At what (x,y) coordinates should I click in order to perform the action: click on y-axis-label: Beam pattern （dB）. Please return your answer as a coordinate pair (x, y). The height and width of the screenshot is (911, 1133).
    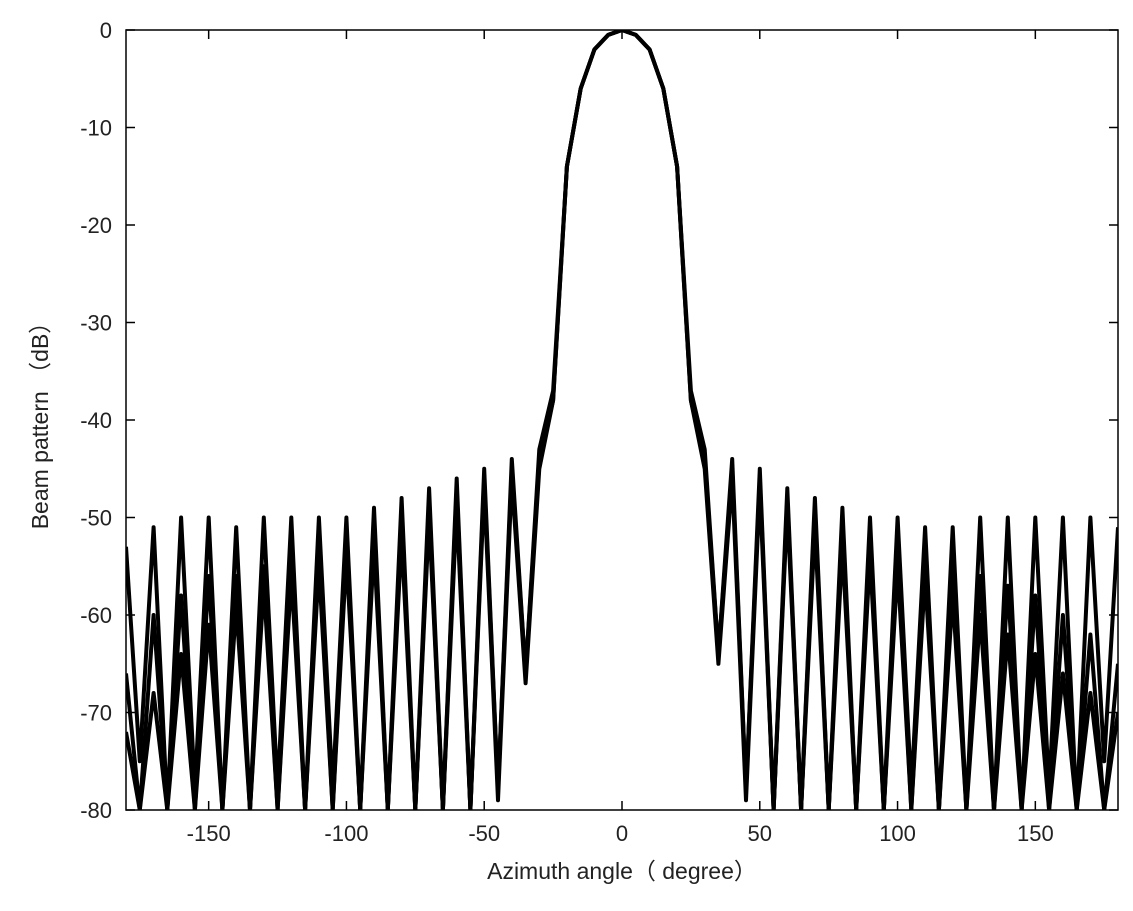
    Looking at the image, I should click on (40, 420).